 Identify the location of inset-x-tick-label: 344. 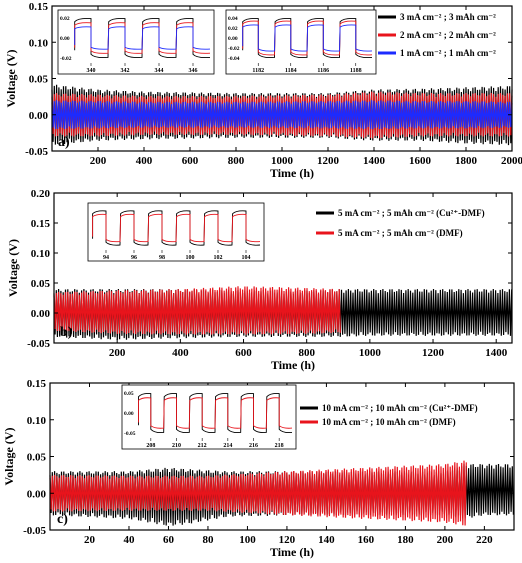
(159, 71).